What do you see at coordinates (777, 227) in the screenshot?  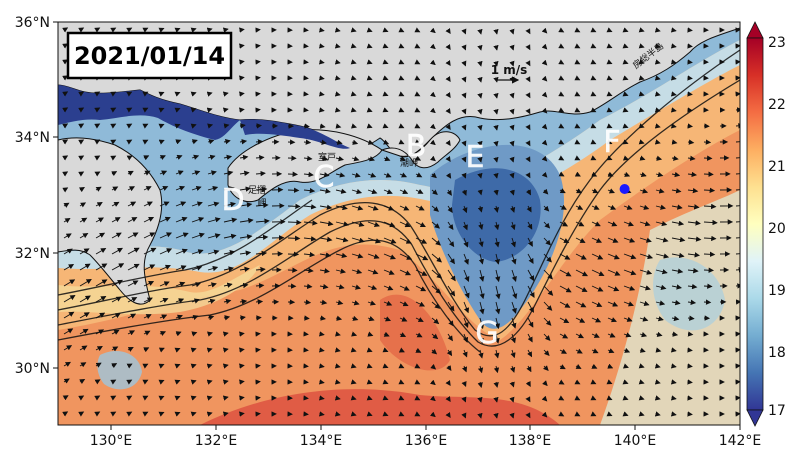 I see `colorbar-ticks: 23 22 21 20 19 18 17` at bounding box center [777, 227].